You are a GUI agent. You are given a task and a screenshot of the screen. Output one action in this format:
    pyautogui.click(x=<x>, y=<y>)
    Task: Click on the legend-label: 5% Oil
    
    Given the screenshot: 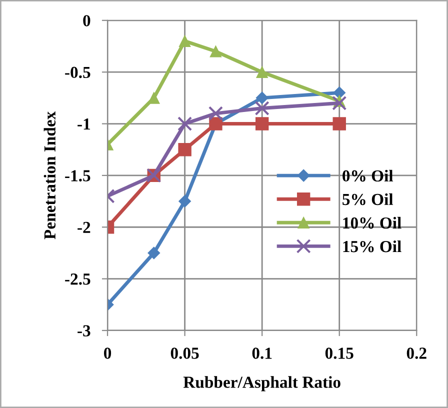 What is the action you would take?
    pyautogui.click(x=368, y=199)
    